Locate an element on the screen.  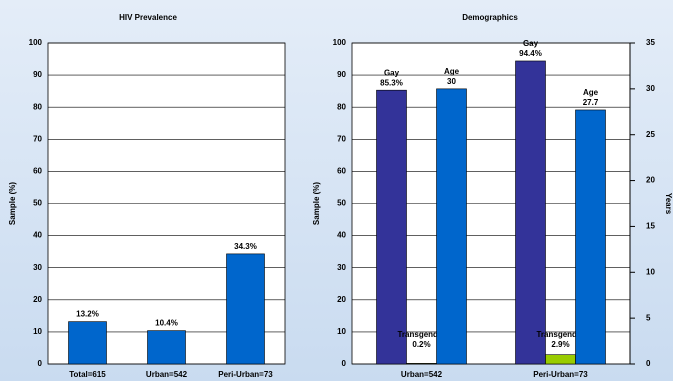
y2-tick-label: 35 is located at coordinates (650, 42).